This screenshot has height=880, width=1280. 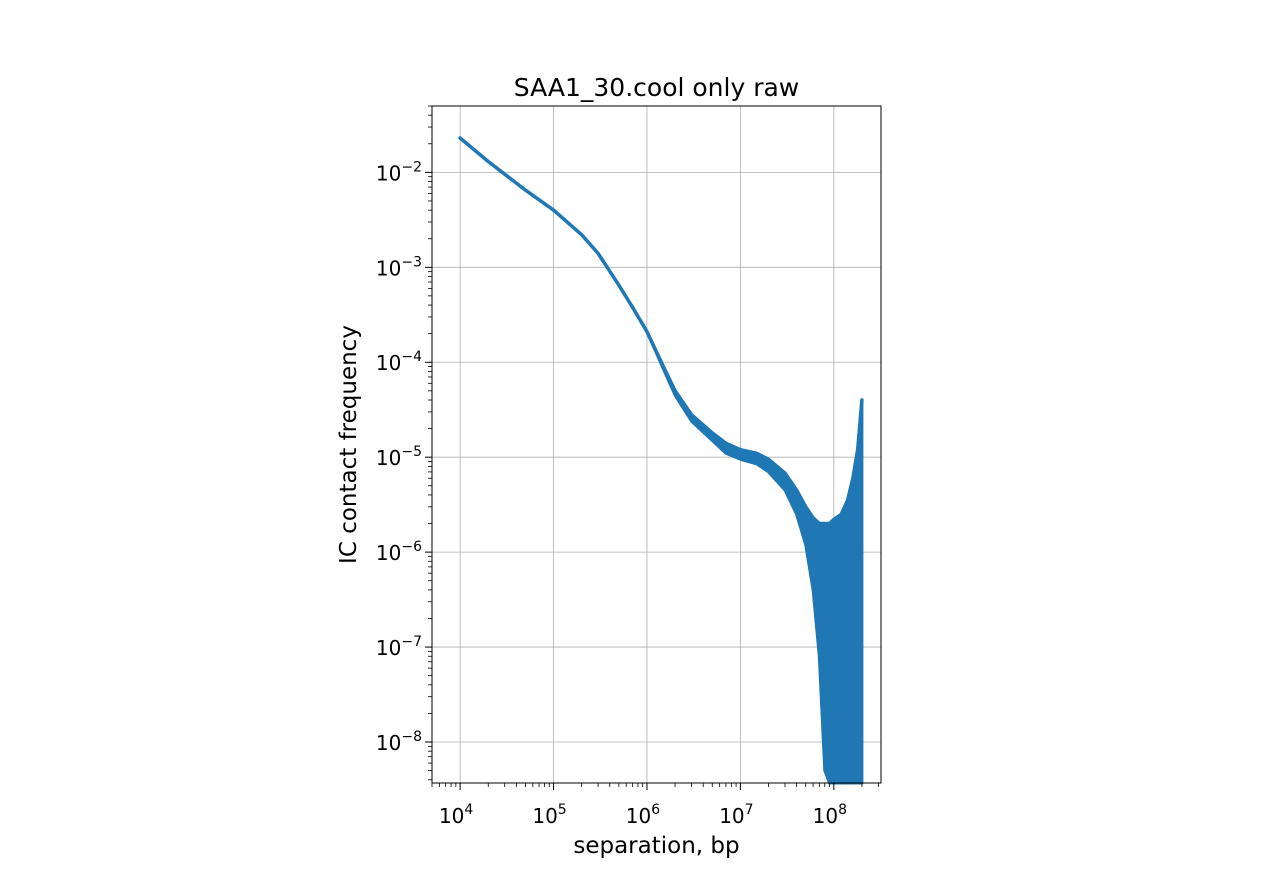 What do you see at coordinates (411, 167) in the screenshot?
I see `y-tick-label-exponent: −2` at bounding box center [411, 167].